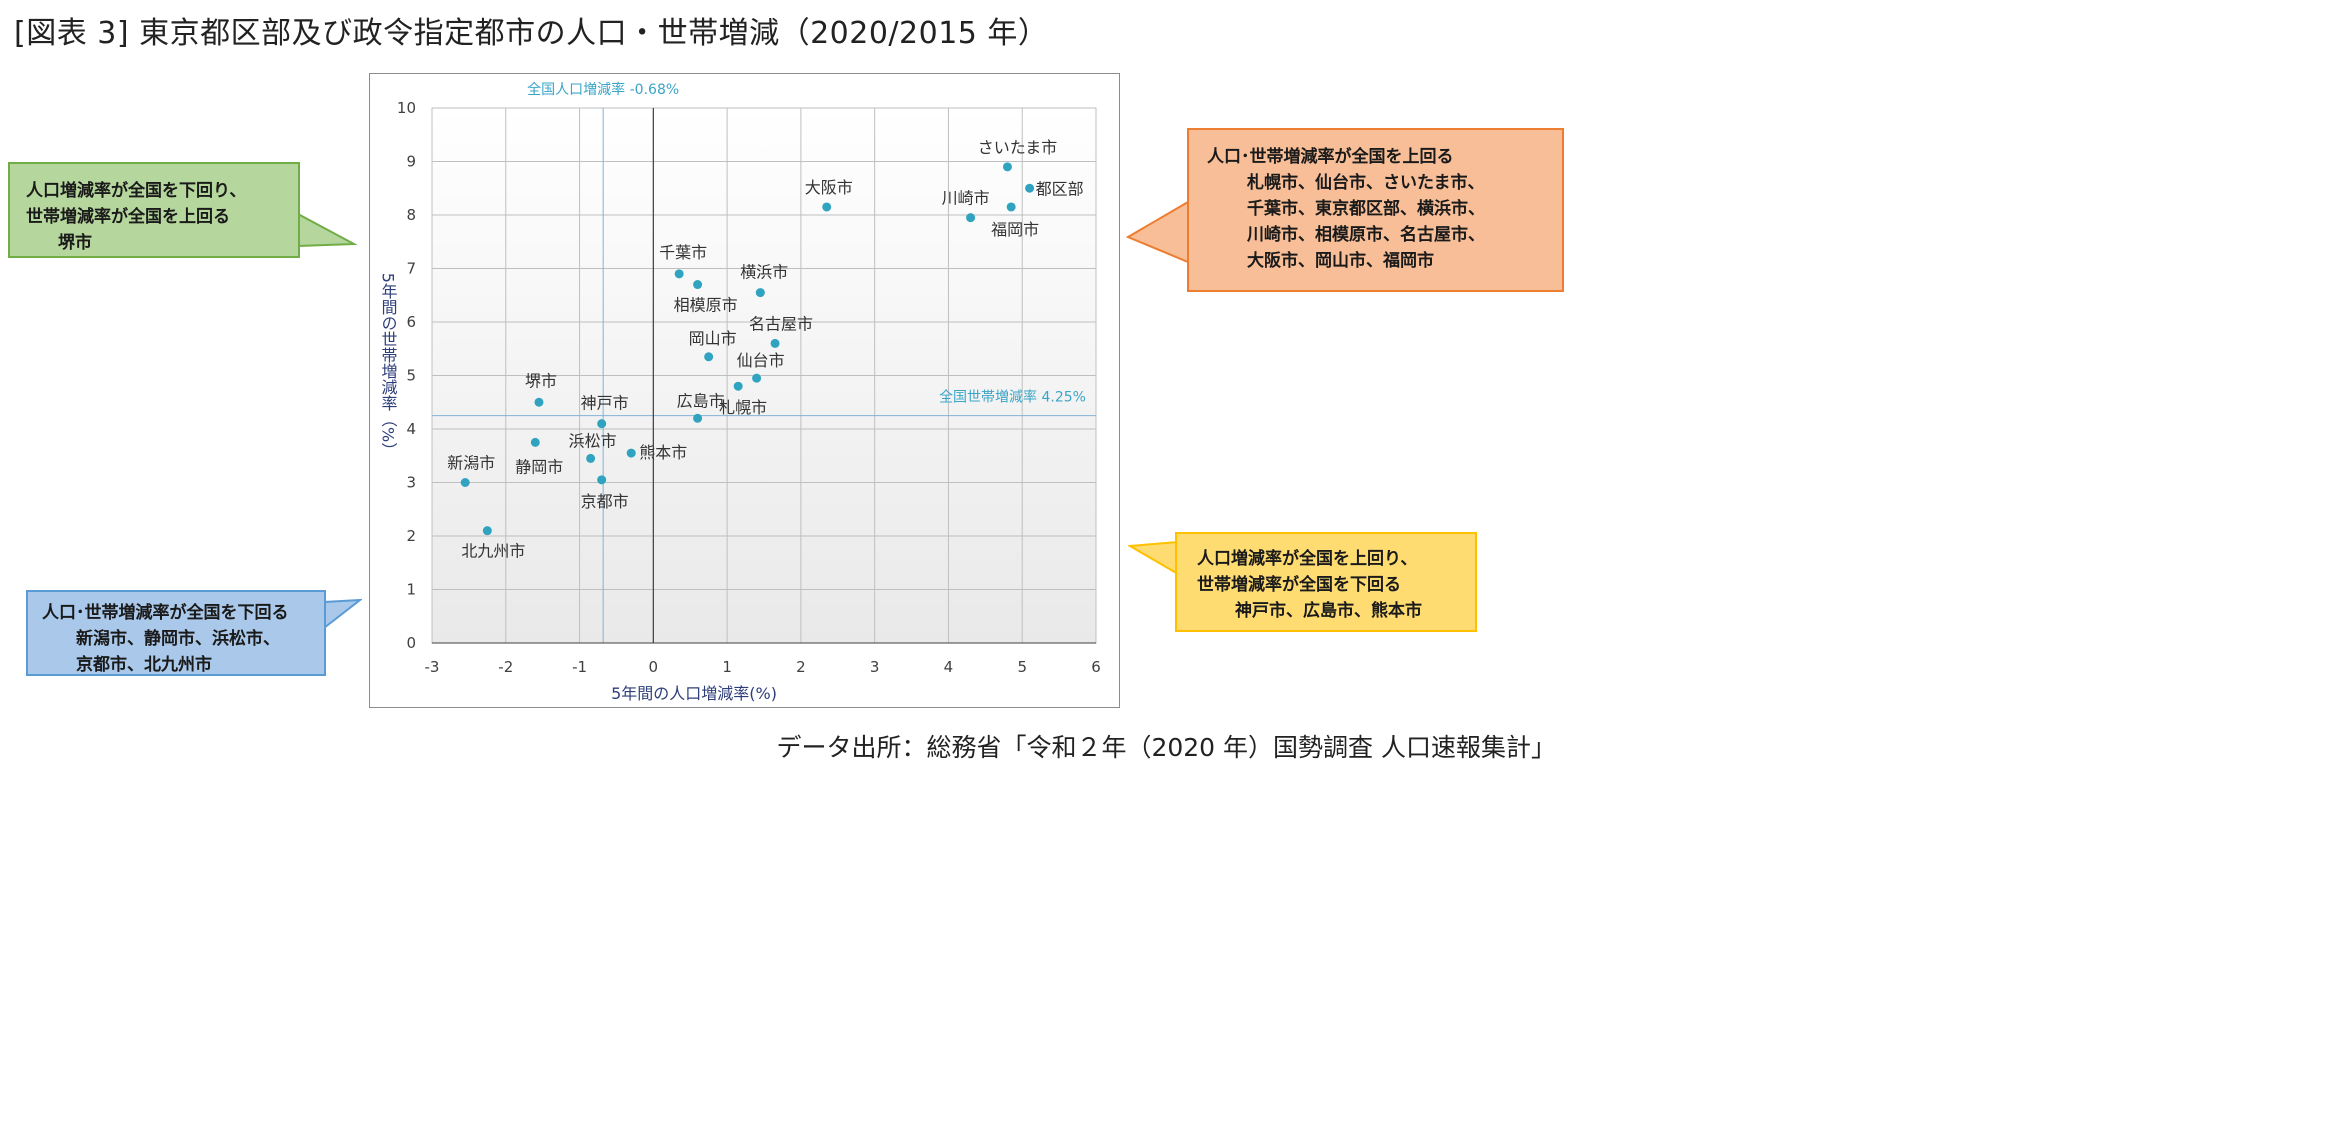 Image resolution: width=2343 pixels, height=1145 pixels. I want to click on point-label: 新潟市, so click(471, 463).